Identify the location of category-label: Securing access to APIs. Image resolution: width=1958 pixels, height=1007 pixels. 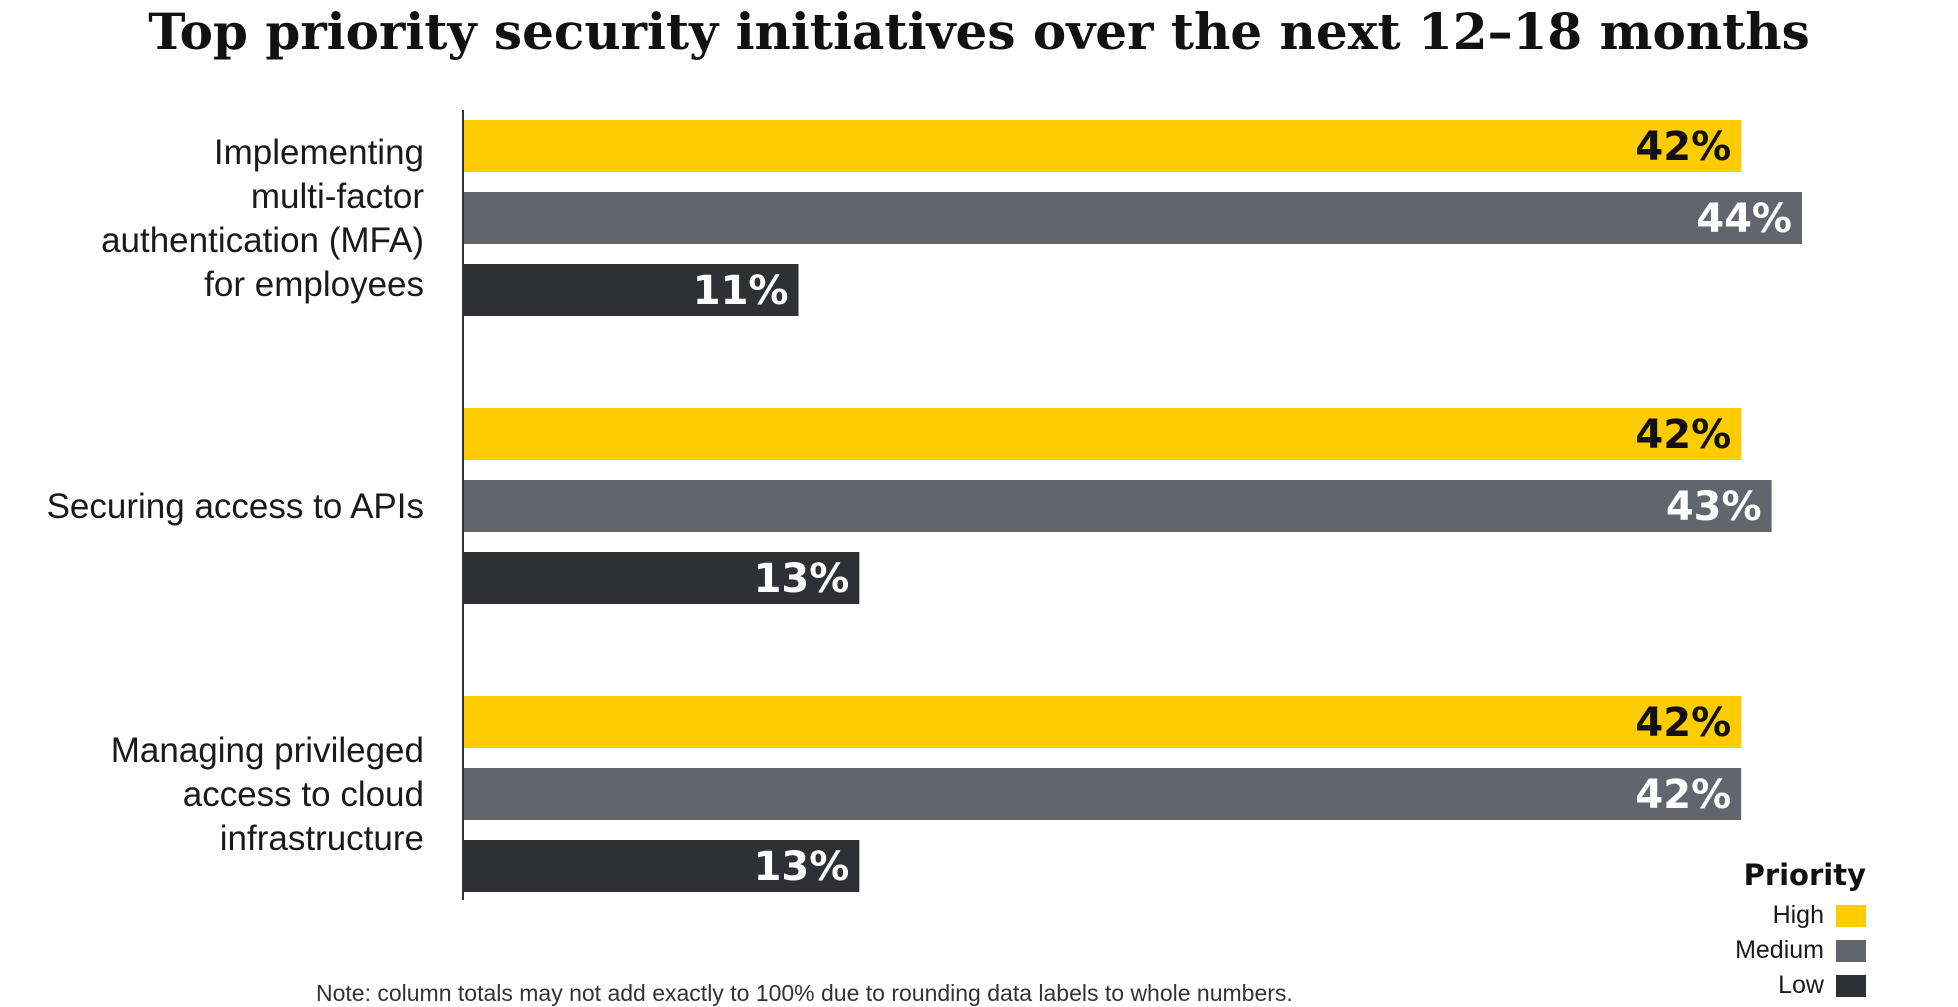
(235, 506).